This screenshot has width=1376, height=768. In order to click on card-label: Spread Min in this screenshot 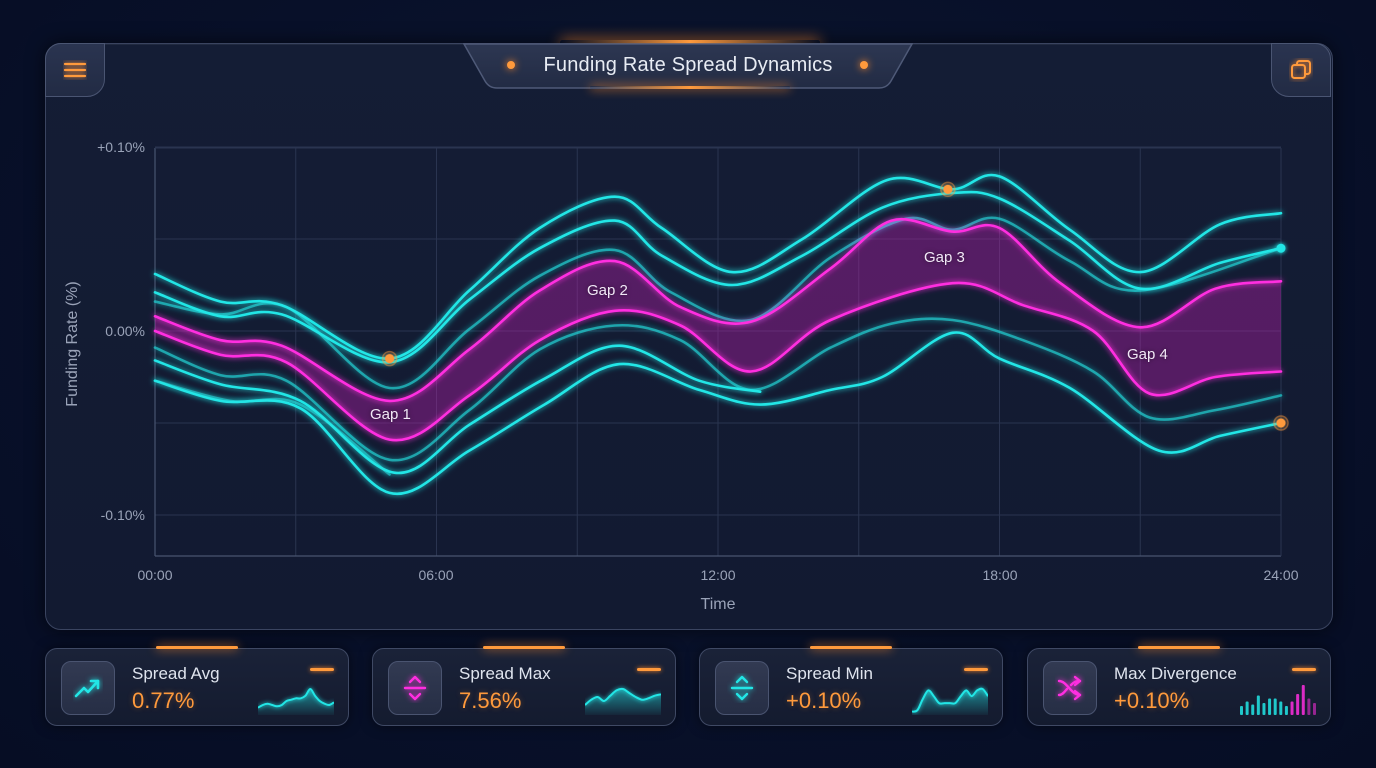, I will do `click(829, 673)`.